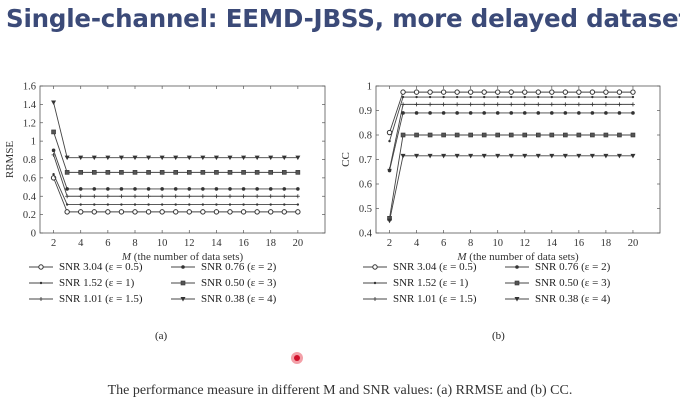 Image resolution: width=680 pixels, height=410 pixels. I want to click on y-axis-label: RRMSE, so click(10, 160).